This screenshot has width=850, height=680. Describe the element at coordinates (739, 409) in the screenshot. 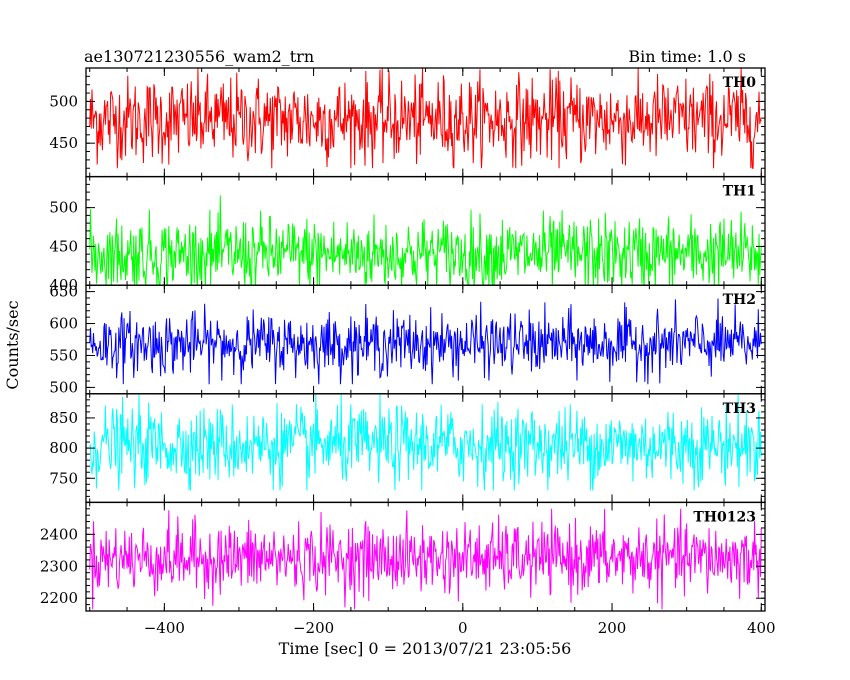

I see `panel-label-th3: TH3` at that location.